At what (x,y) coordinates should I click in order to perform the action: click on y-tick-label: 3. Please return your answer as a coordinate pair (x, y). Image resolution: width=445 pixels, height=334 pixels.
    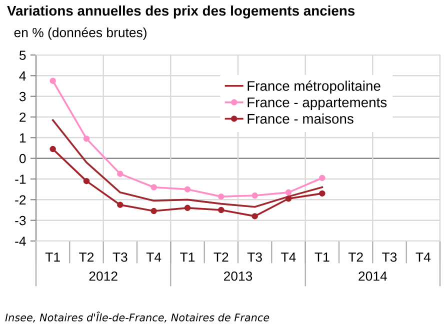
    Looking at the image, I should click on (22, 97).